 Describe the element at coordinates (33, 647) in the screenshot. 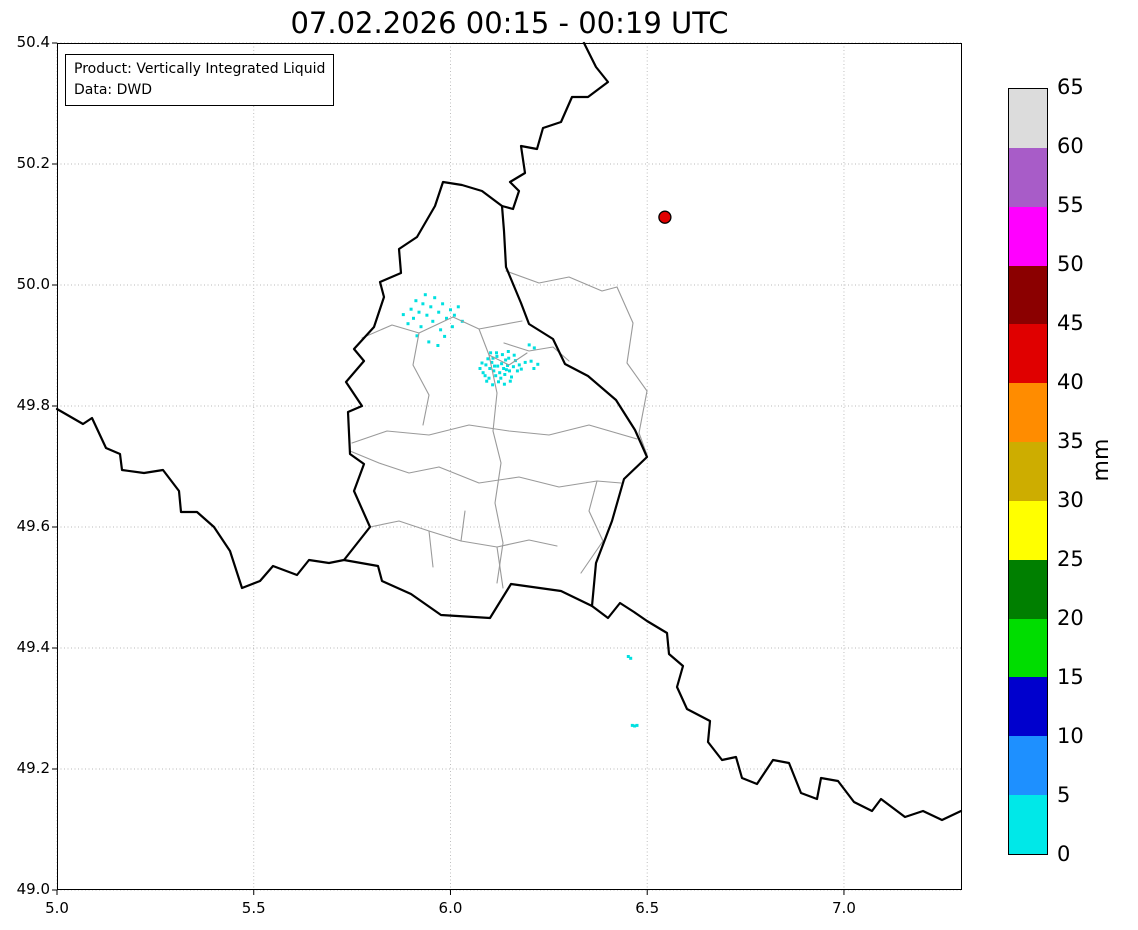

I see `y-tick-label: 49.4` at that location.